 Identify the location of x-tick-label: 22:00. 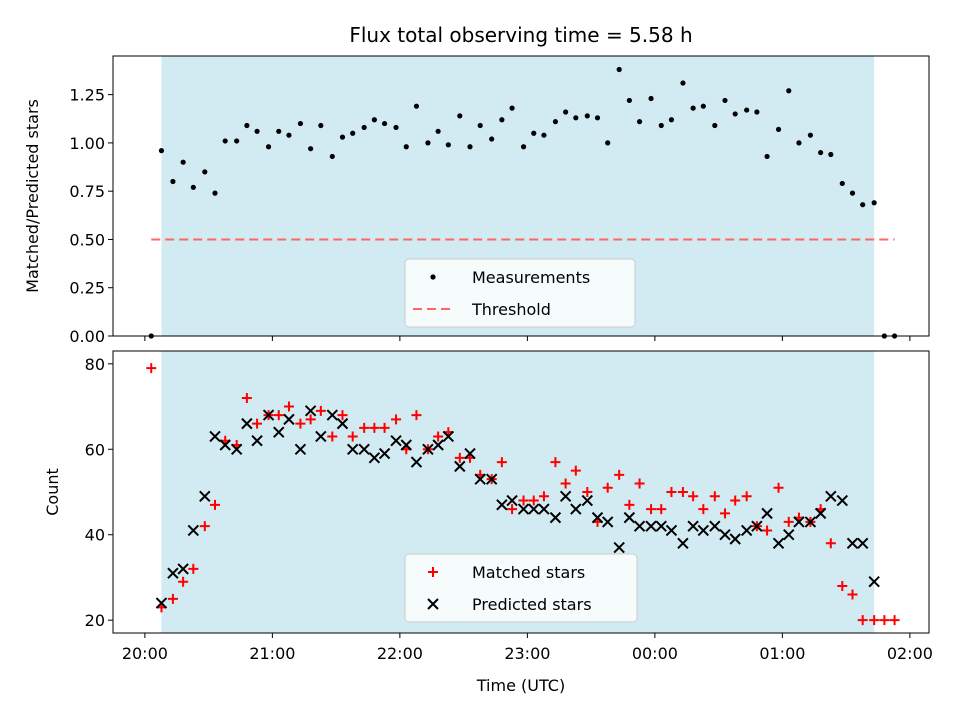
(400, 653).